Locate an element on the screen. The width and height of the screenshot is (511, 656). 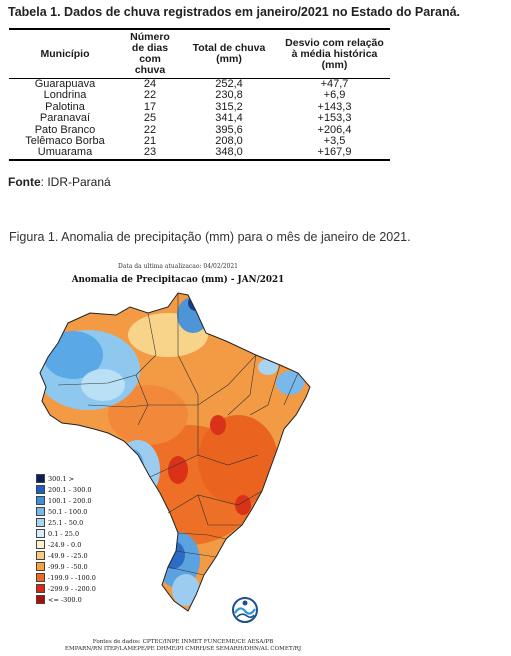
legend-item: <= -300.0 is located at coordinates (66, 599).